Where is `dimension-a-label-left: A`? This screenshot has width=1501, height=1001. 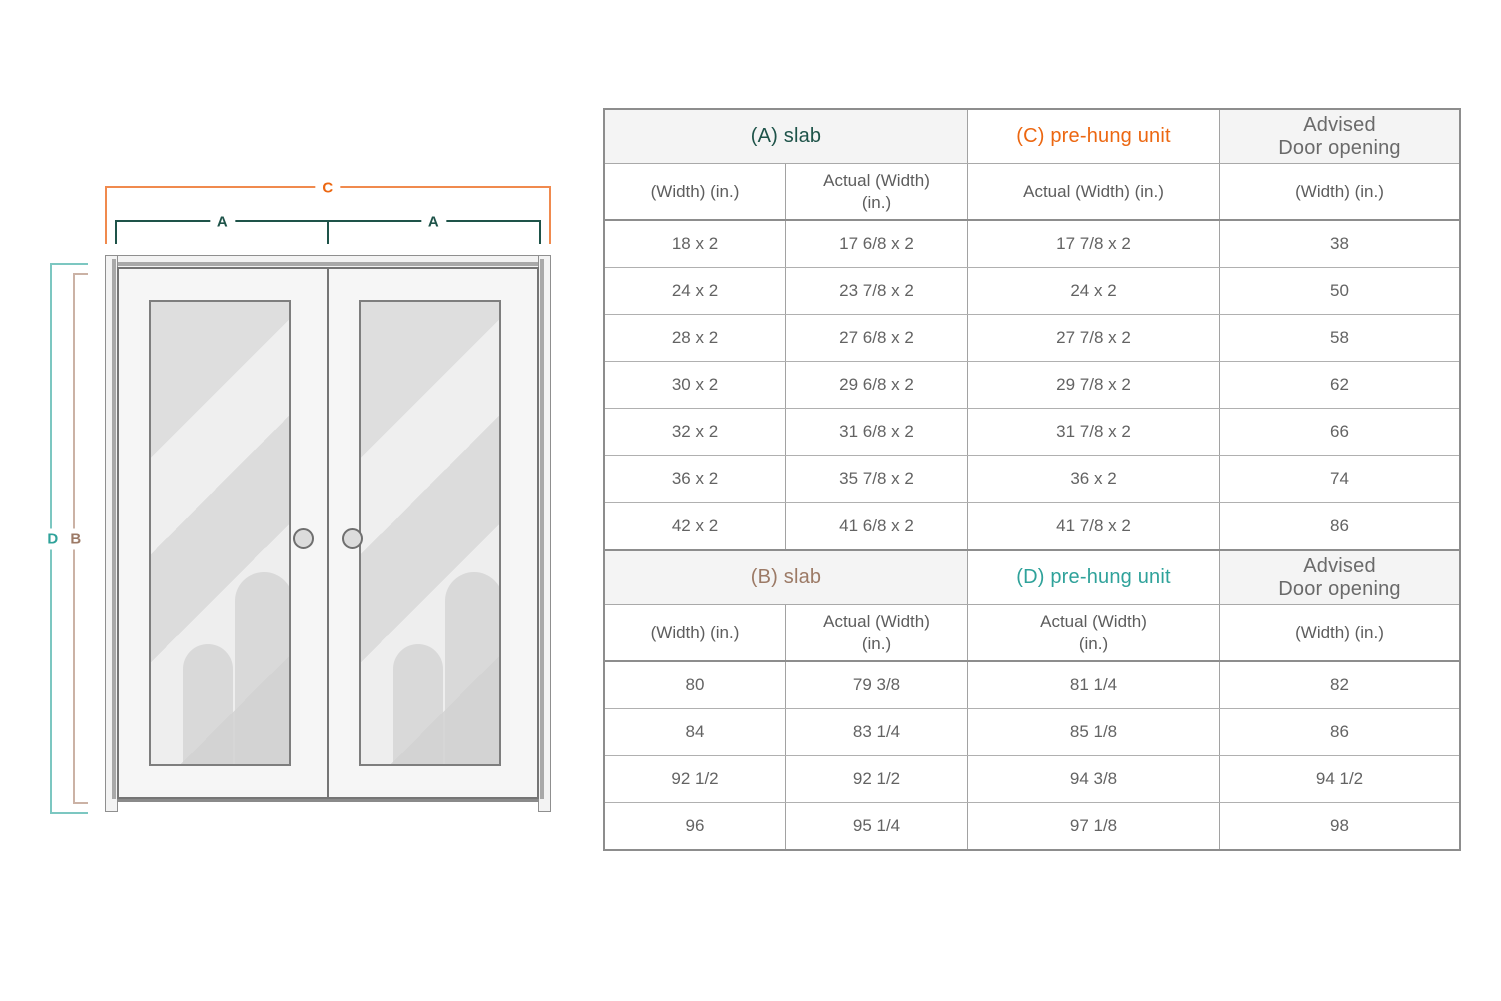
dimension-a-label-left: A is located at coordinates (222, 222).